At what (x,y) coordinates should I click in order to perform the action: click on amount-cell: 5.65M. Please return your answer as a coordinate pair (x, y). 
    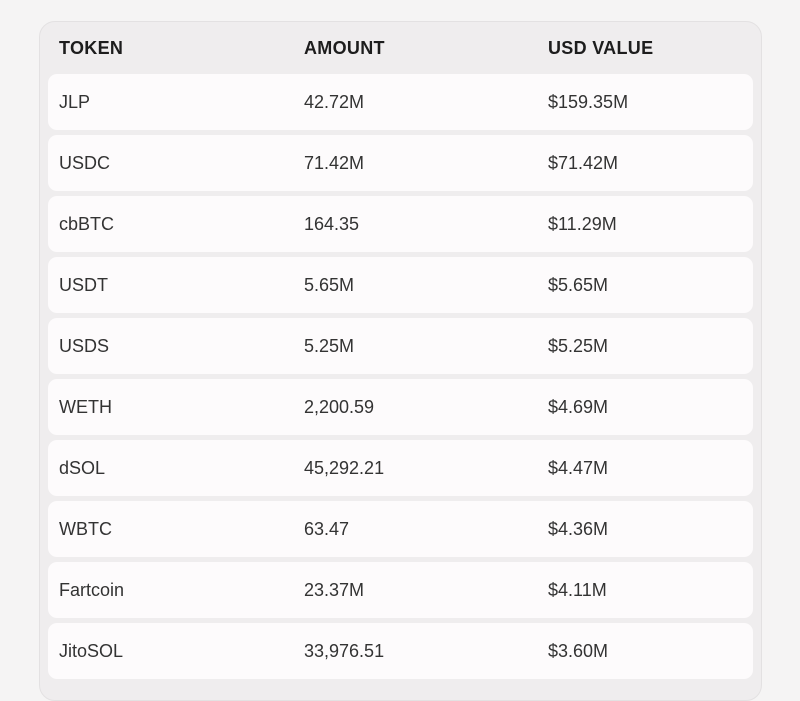
    Looking at the image, I should click on (329, 284).